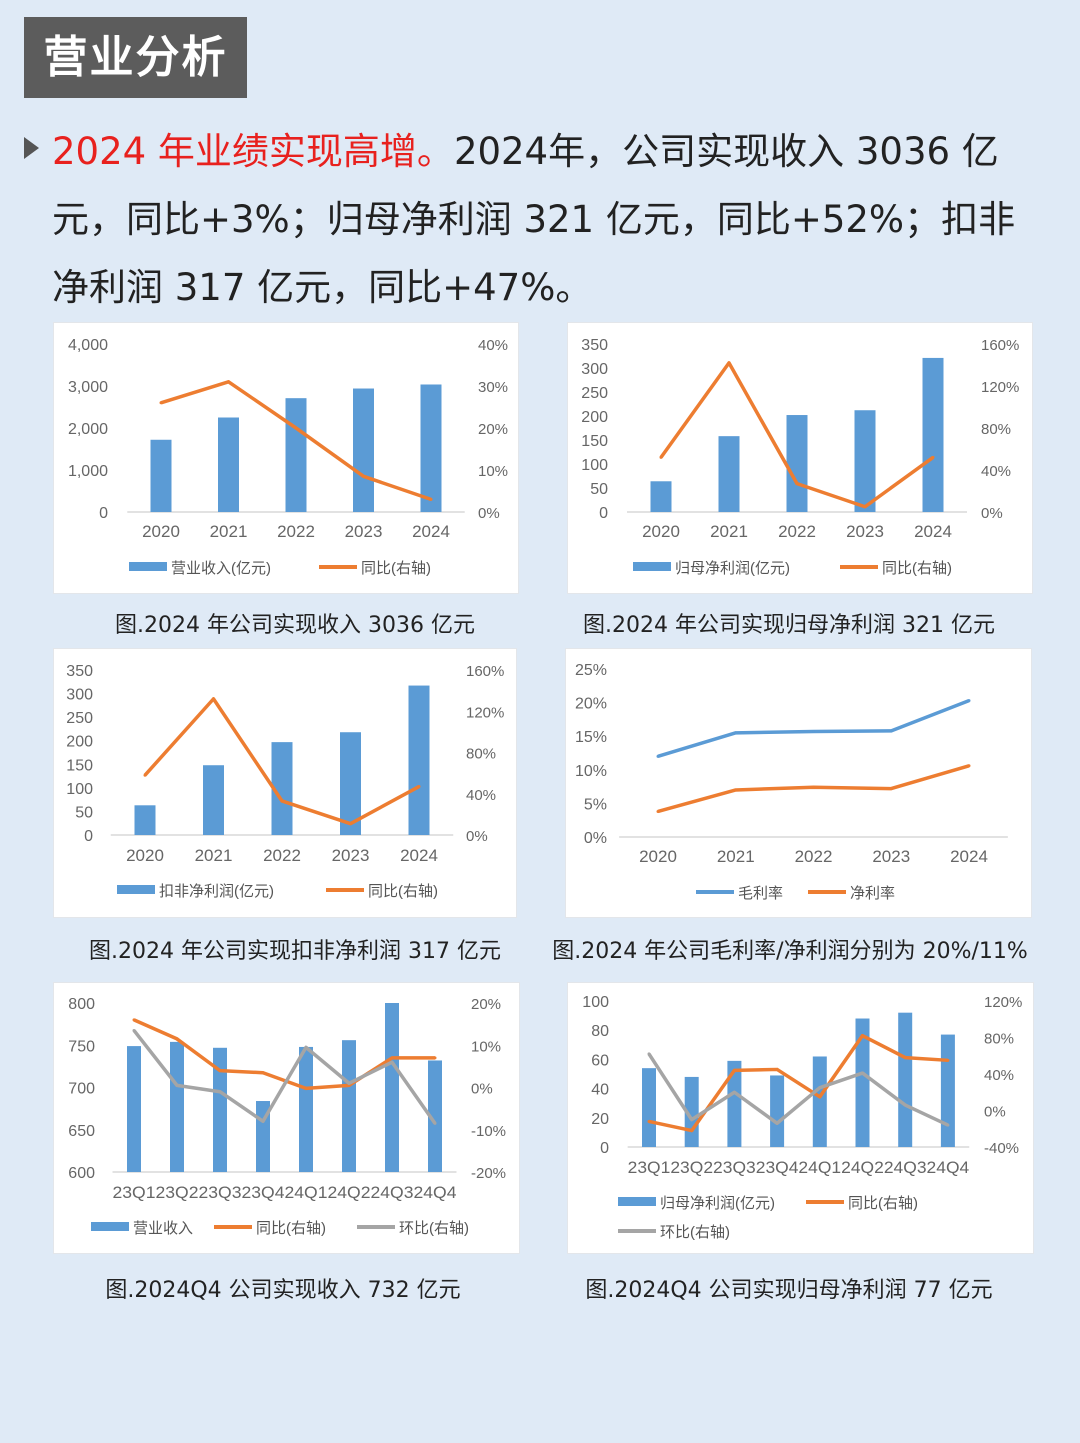 The height and width of the screenshot is (1443, 1080). Describe the element at coordinates (81, 1046) in the screenshot. I see `left-axis-tick-label: 750` at that location.